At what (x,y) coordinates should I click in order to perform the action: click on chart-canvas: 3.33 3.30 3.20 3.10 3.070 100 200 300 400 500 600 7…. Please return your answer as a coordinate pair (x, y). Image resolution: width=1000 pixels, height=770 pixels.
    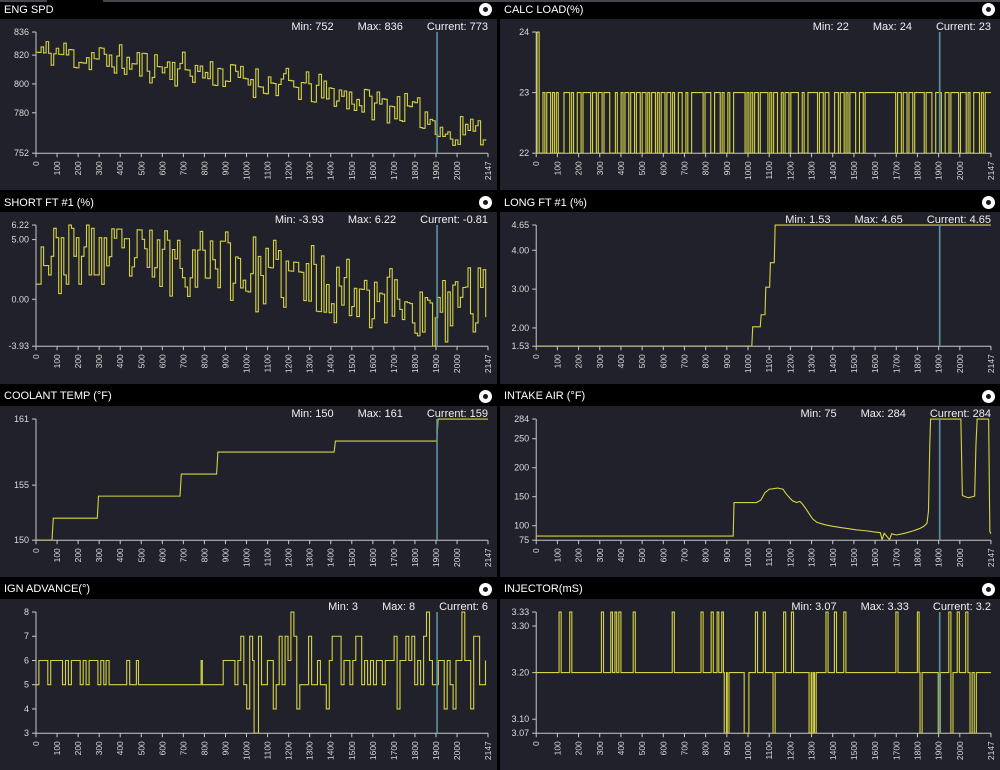
    Looking at the image, I should click on (750, 684).